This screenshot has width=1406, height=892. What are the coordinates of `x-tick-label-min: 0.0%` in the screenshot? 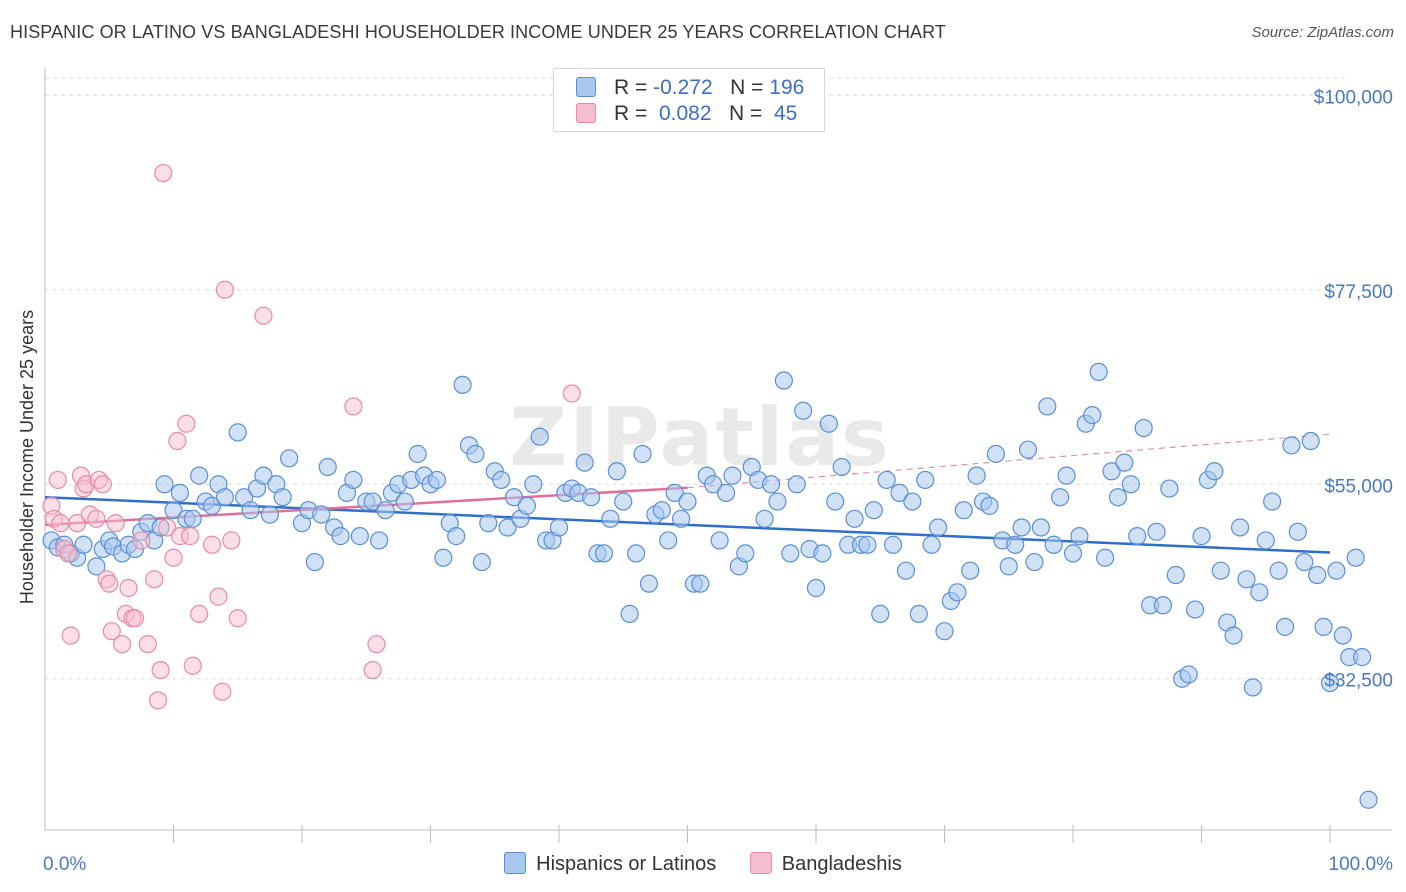 It's located at (64, 864).